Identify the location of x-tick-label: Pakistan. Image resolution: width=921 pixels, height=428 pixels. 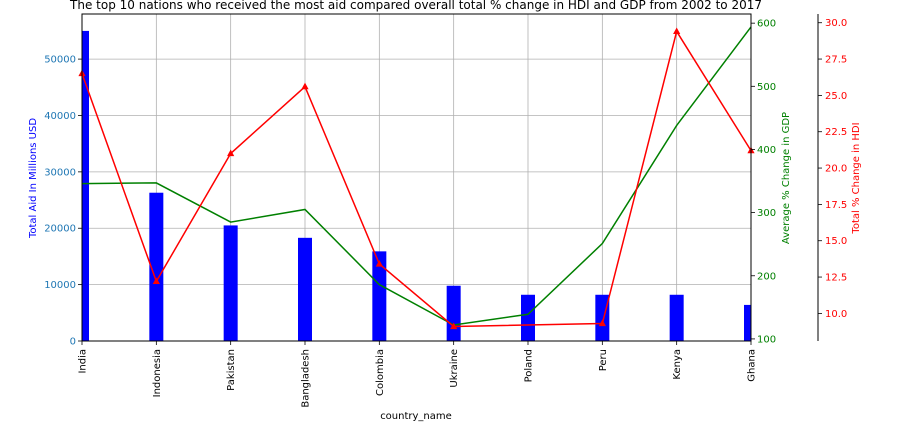
(231, 370).